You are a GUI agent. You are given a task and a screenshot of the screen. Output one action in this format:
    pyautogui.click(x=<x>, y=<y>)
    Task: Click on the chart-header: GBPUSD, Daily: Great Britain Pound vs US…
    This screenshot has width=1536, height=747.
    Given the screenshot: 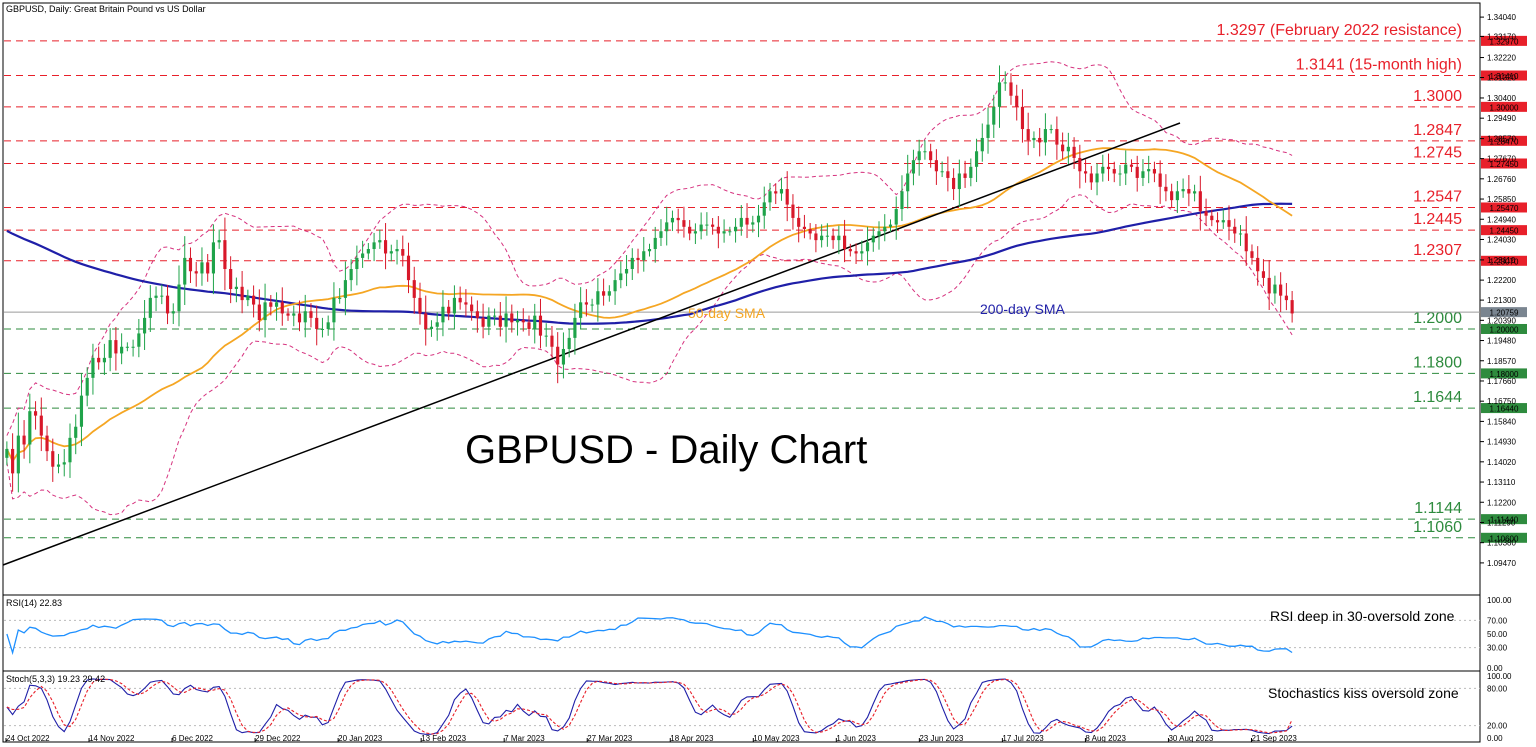 What is the action you would take?
    pyautogui.click(x=106, y=9)
    